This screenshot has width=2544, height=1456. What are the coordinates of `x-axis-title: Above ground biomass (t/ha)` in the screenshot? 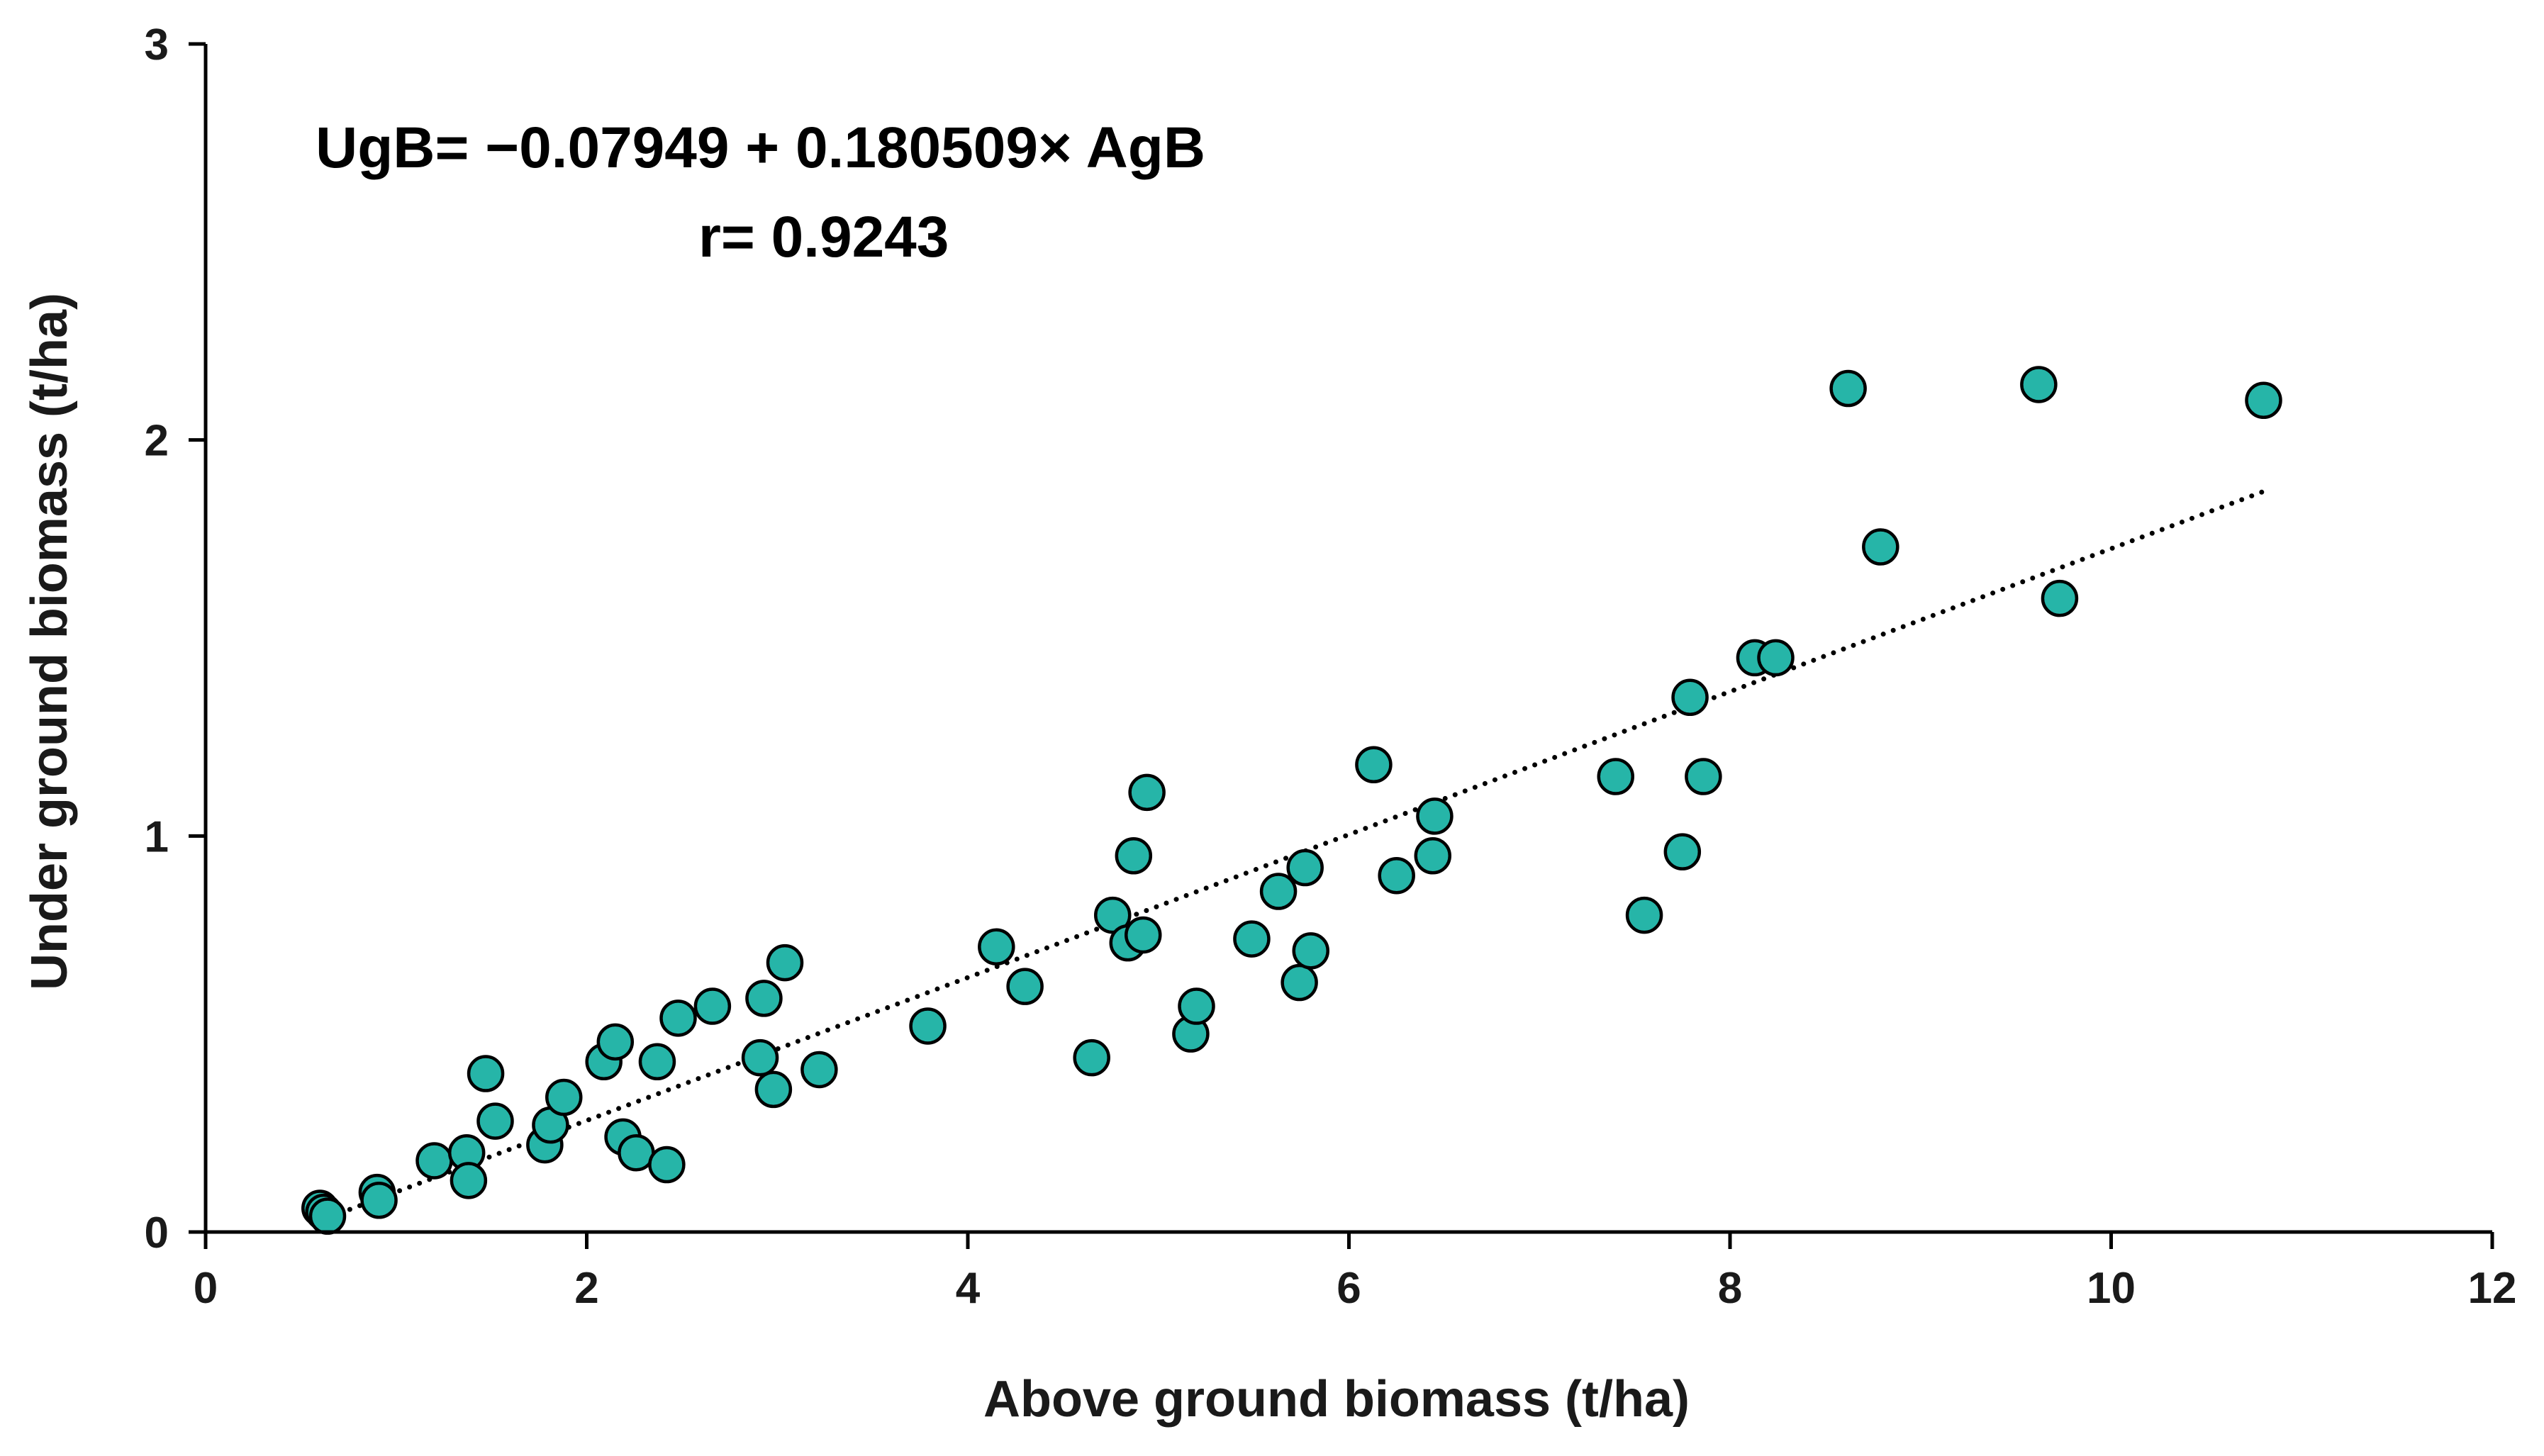 It's located at (1336, 1399).